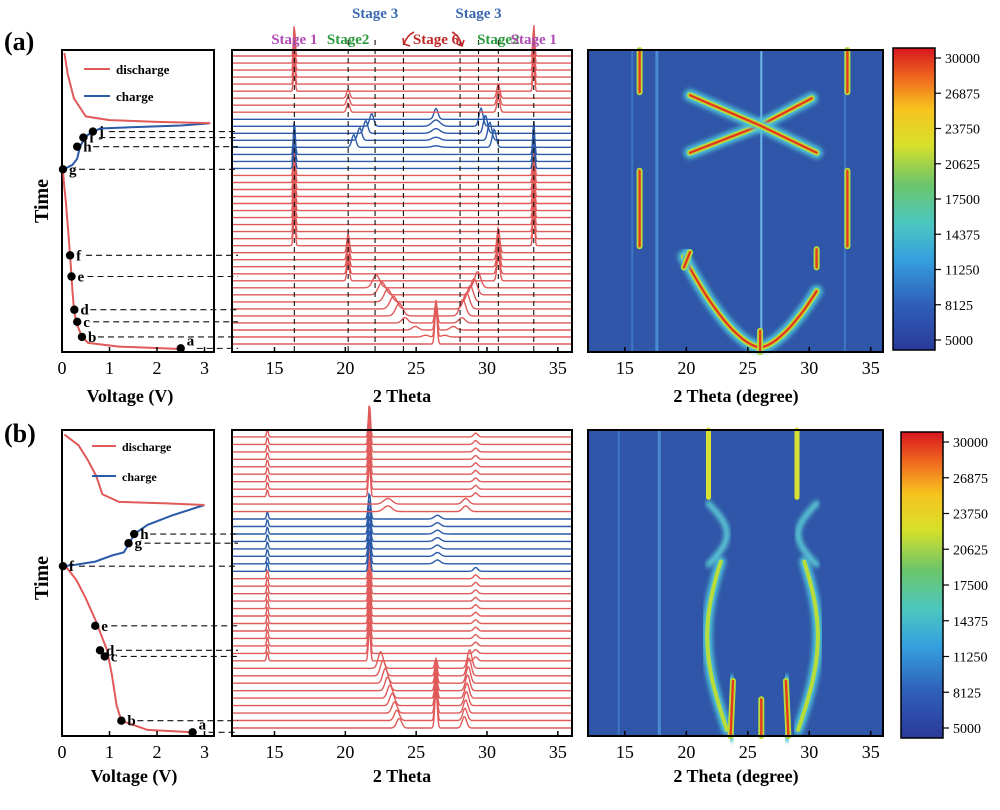  What do you see at coordinates (144, 535) in the screenshot?
I see `state-point-label-h: h` at bounding box center [144, 535].